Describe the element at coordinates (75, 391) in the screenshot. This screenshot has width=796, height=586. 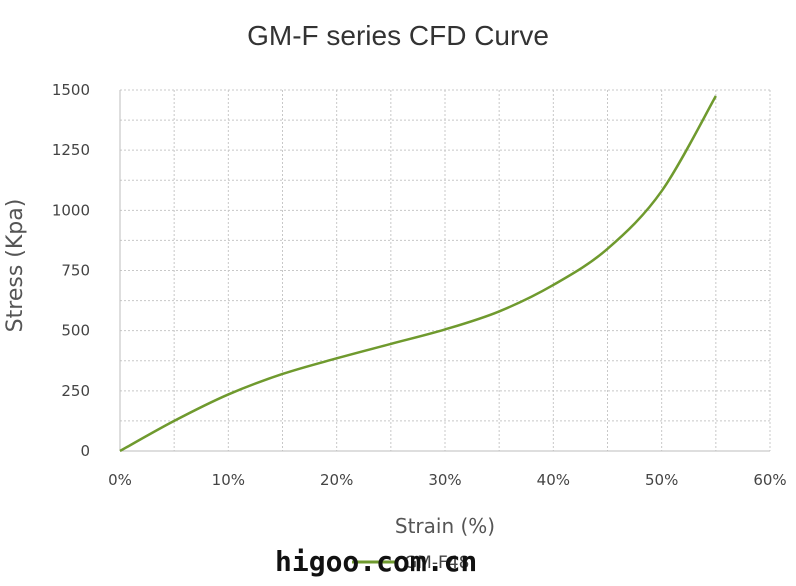
I see `y-tick-label: 250` at that location.